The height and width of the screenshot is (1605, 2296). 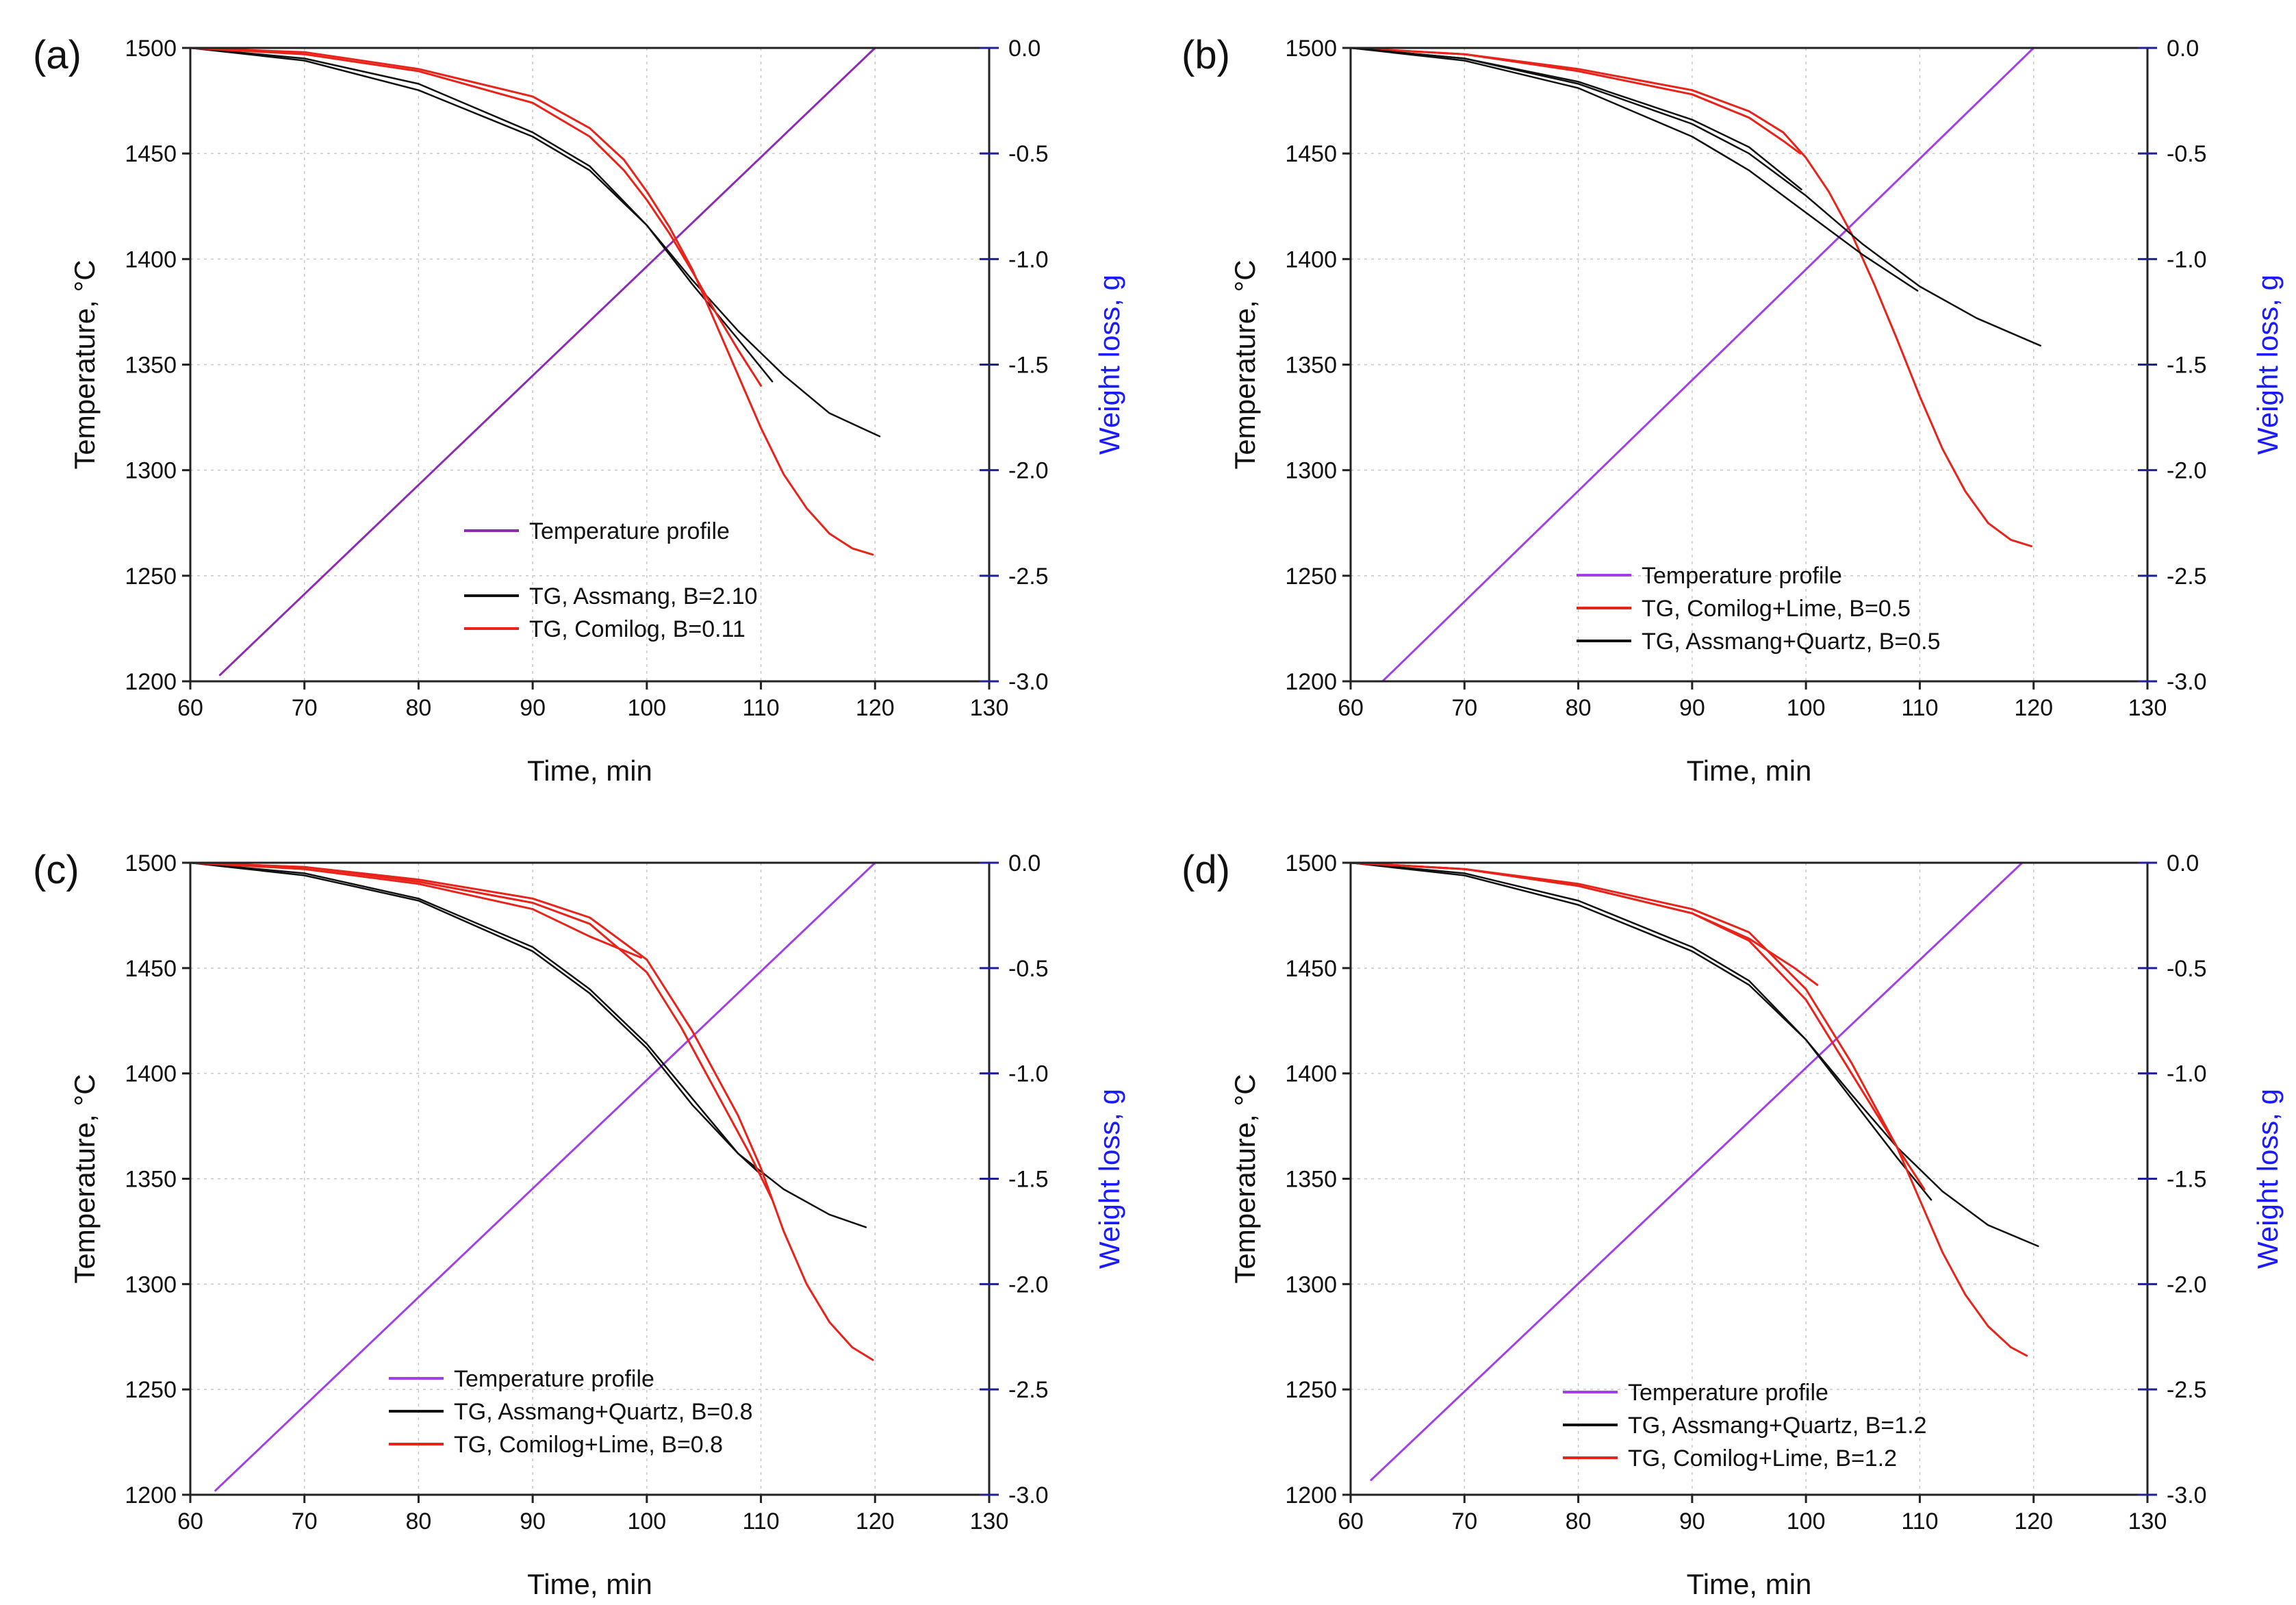 I want to click on x-tick-label: 130, so click(x=2147, y=708).